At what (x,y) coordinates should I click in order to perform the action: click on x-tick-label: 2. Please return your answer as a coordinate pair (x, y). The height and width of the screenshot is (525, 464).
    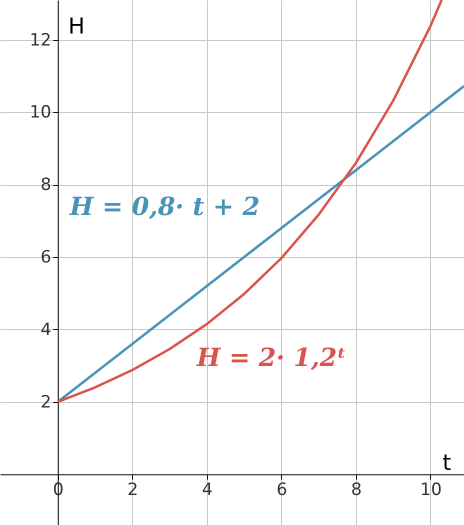
    Looking at the image, I should click on (132, 490).